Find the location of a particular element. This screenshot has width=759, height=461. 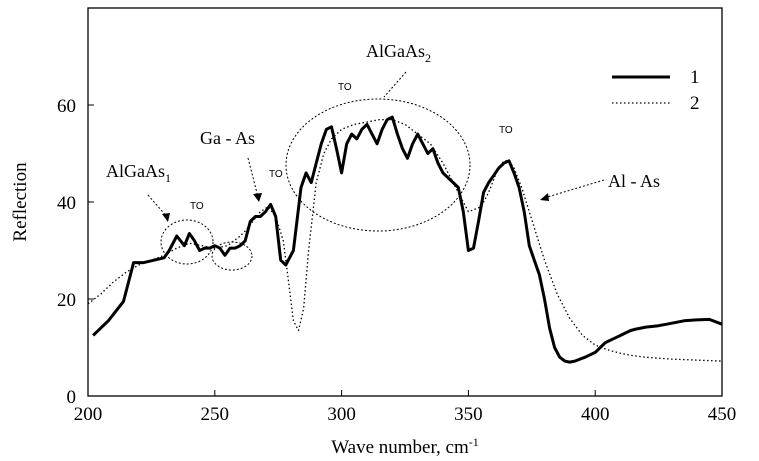

legend-label-2: 2 is located at coordinates (695, 103).